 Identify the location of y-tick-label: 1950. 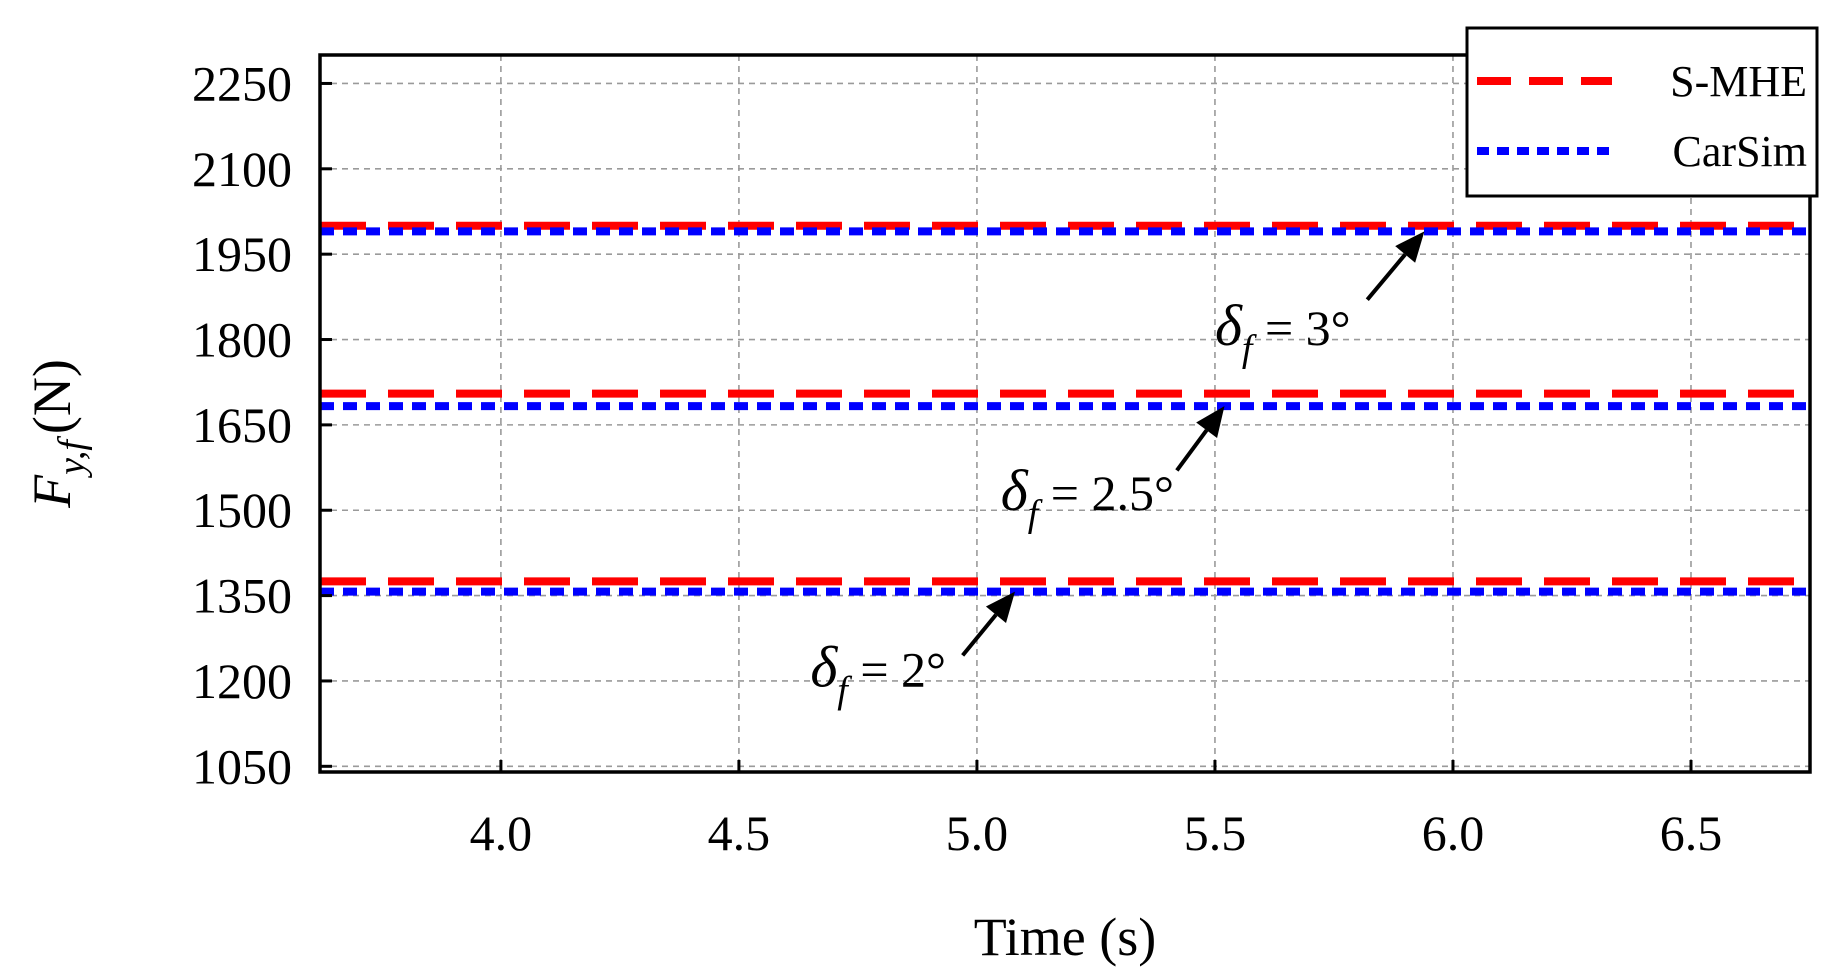
(242, 254).